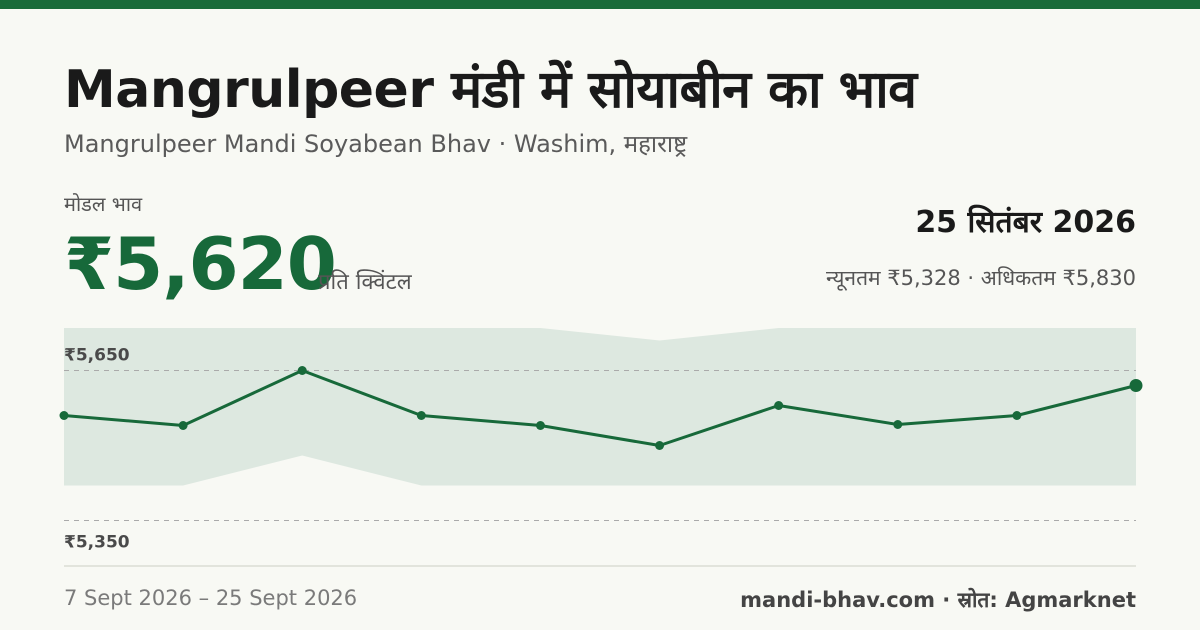 The height and width of the screenshot is (630, 1200). What do you see at coordinates (103, 204) in the screenshot?
I see `model-price-label: मोडल भाव` at bounding box center [103, 204].